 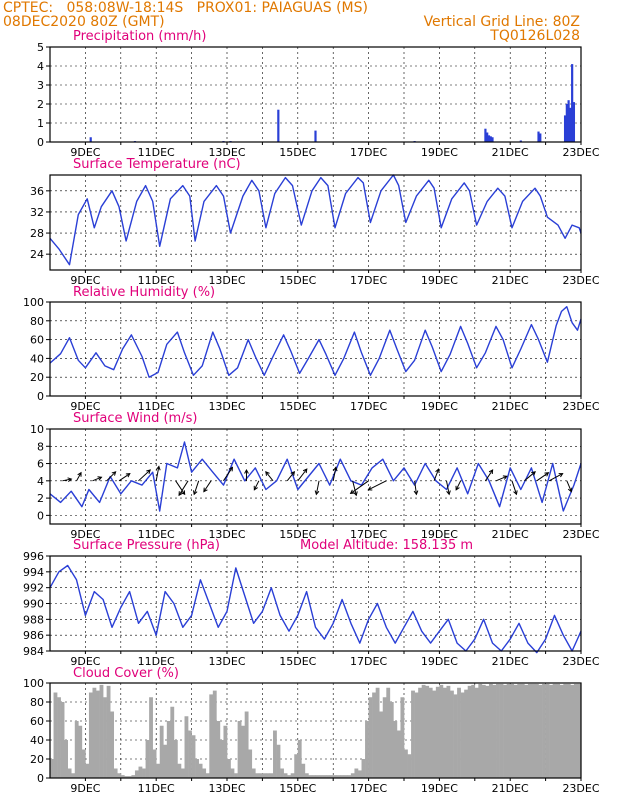 What do you see at coordinates (40, 66) in the screenshot?
I see `y-tick-label: 4` at bounding box center [40, 66].